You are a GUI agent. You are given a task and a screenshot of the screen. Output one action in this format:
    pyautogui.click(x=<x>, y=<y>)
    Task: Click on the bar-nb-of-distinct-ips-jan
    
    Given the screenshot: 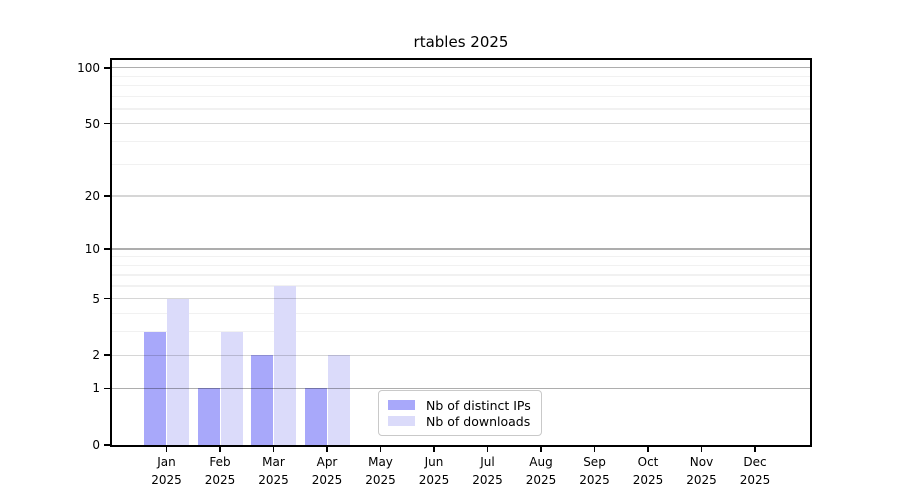 What is the action you would take?
    pyautogui.click(x=155, y=388)
    